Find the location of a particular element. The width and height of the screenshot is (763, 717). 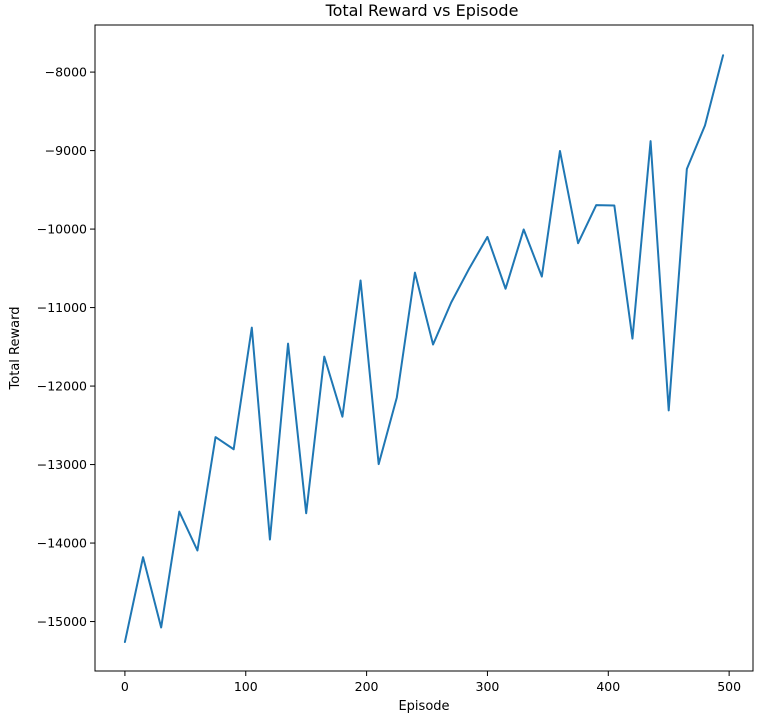

x-tick-label: 200 is located at coordinates (367, 686).